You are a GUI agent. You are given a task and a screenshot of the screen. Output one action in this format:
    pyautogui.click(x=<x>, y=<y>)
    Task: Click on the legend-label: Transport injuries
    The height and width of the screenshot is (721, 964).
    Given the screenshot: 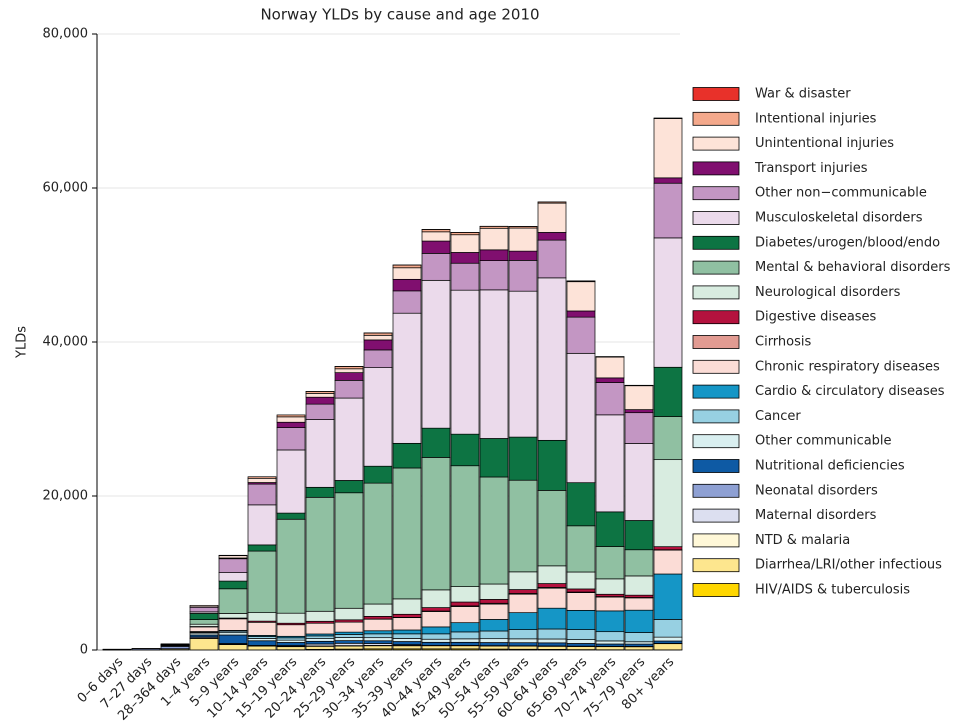 What is the action you would take?
    pyautogui.click(x=811, y=168)
    